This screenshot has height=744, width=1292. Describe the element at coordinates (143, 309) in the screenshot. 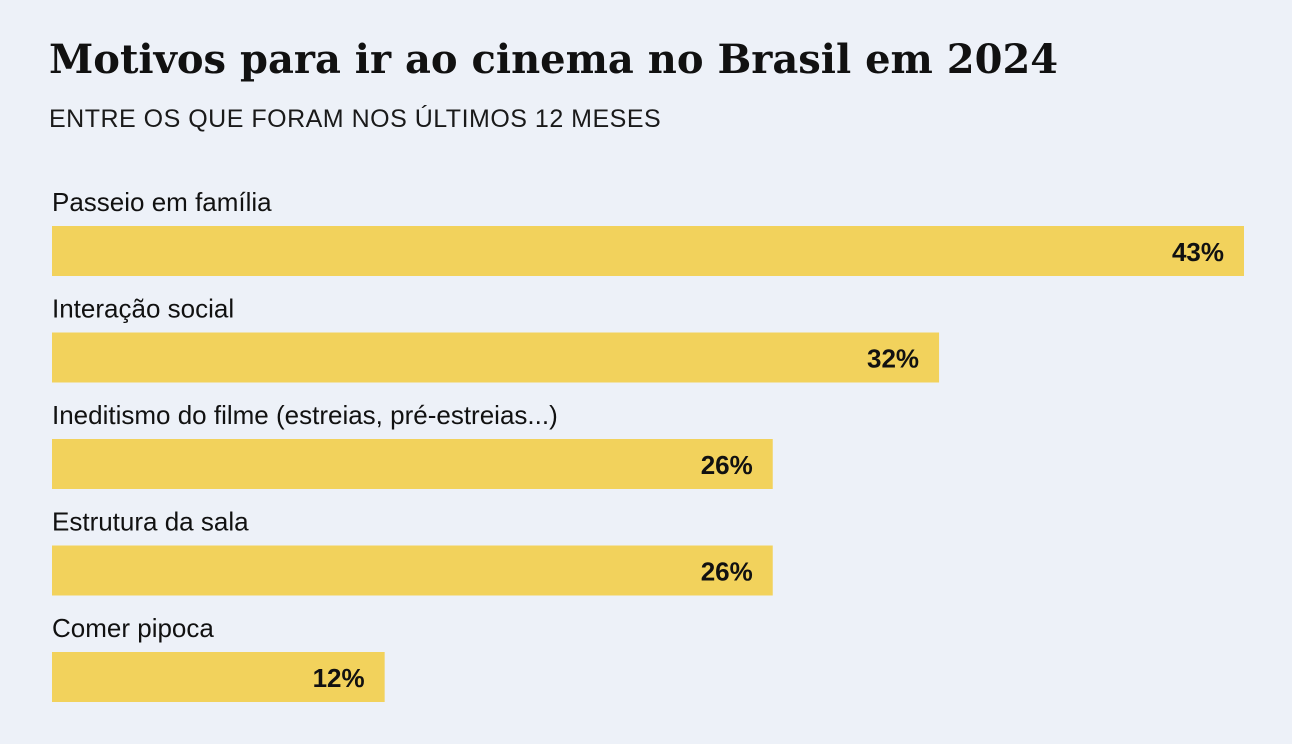

I see `category-label: Interação social` at that location.